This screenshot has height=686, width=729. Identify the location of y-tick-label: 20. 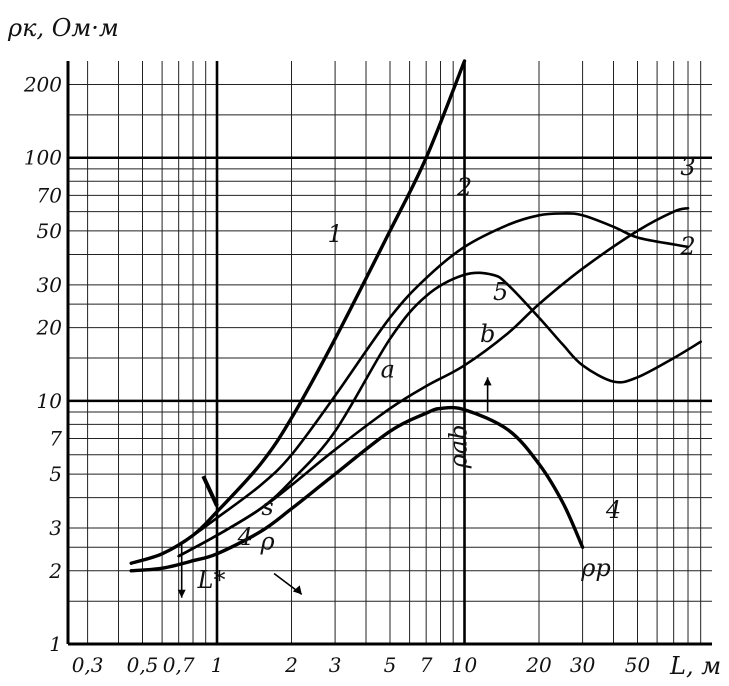
(49, 328).